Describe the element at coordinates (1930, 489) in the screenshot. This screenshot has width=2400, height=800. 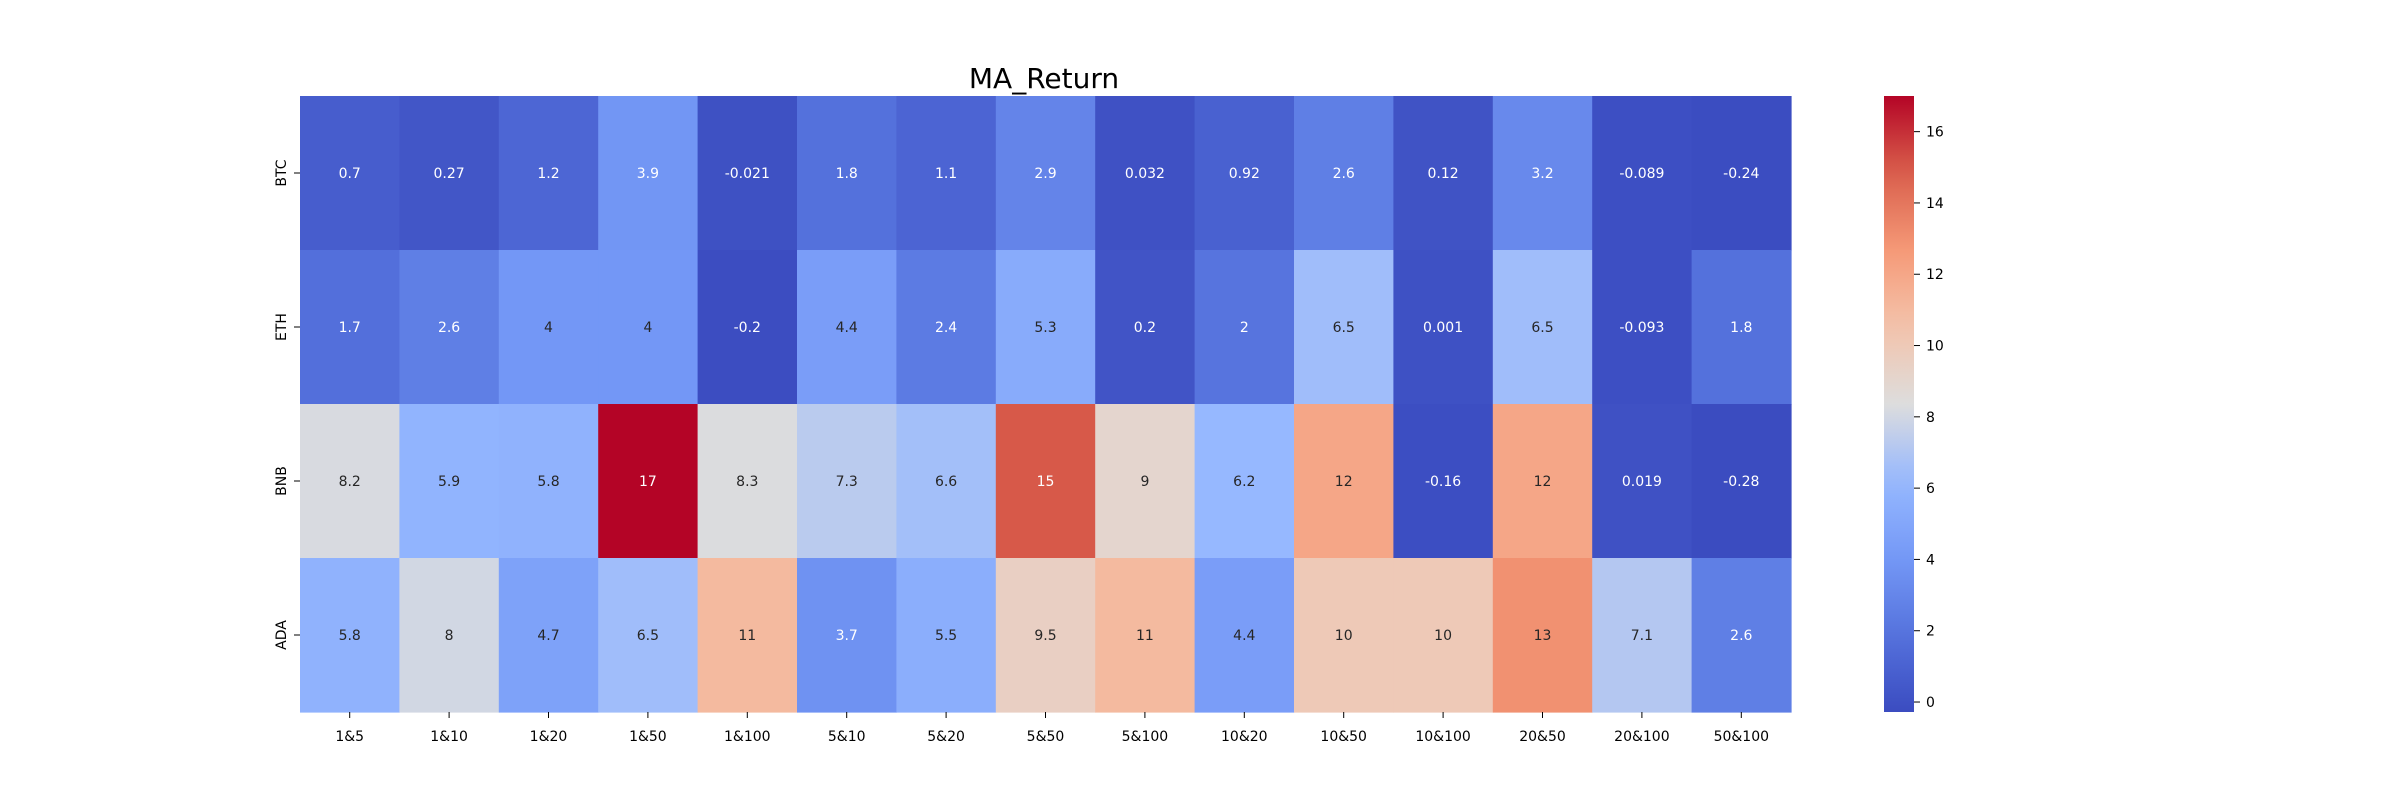
I see `colorbar-tick-label: 6` at that location.